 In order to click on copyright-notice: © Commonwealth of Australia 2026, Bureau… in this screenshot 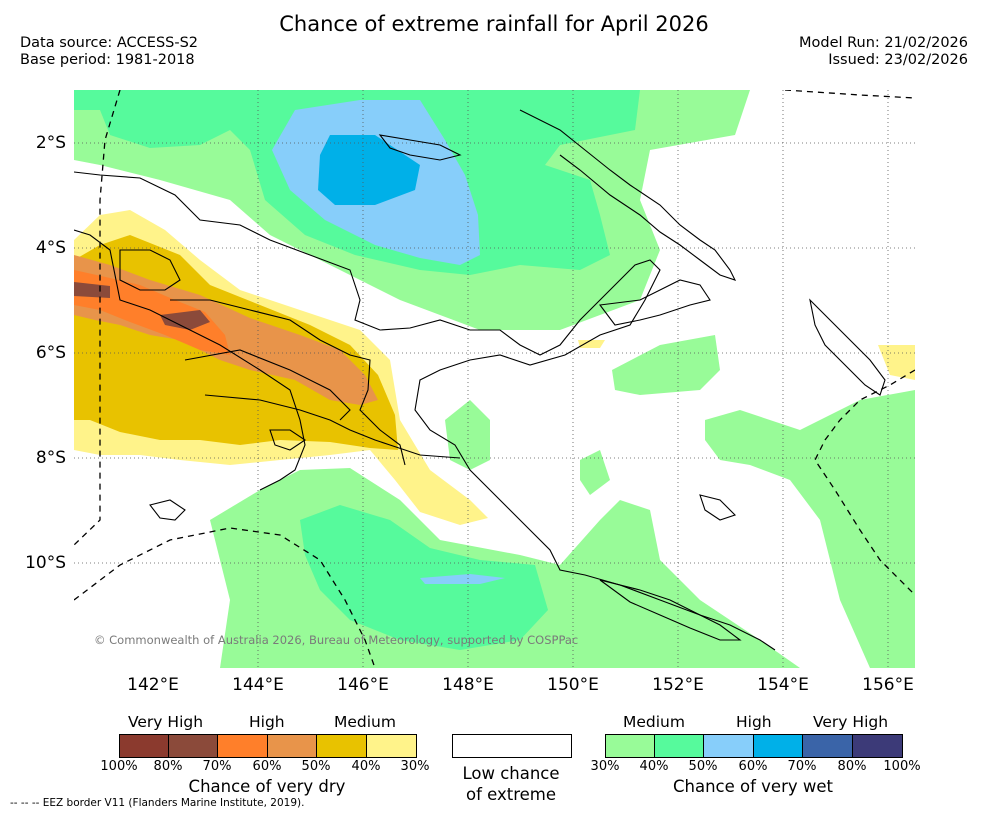, I will do `click(336, 640)`.